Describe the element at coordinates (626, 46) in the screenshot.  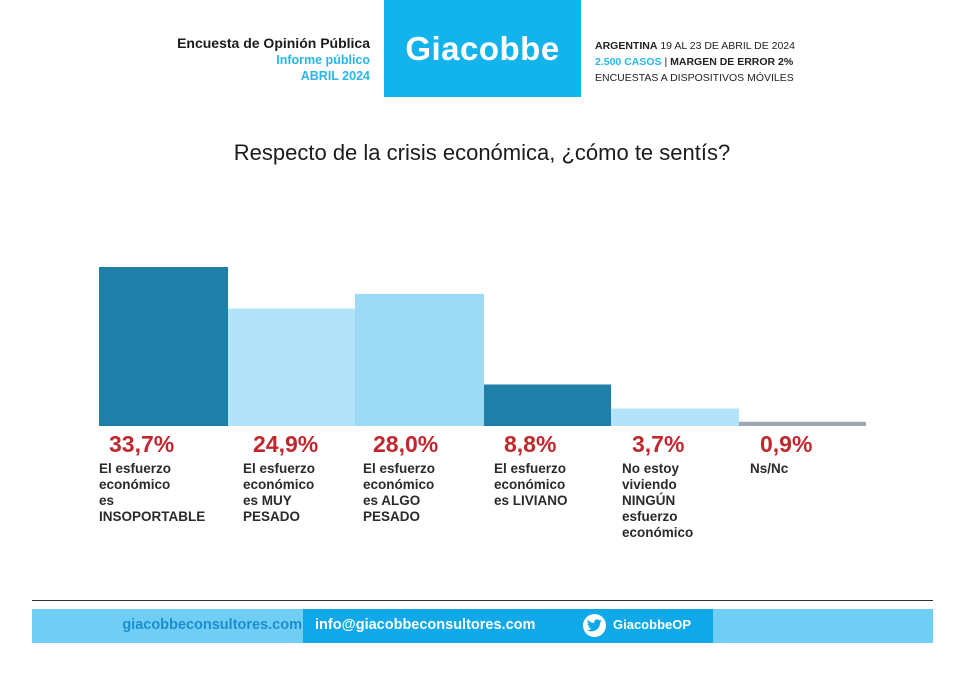
I see `country: ARGENTINA` at that location.